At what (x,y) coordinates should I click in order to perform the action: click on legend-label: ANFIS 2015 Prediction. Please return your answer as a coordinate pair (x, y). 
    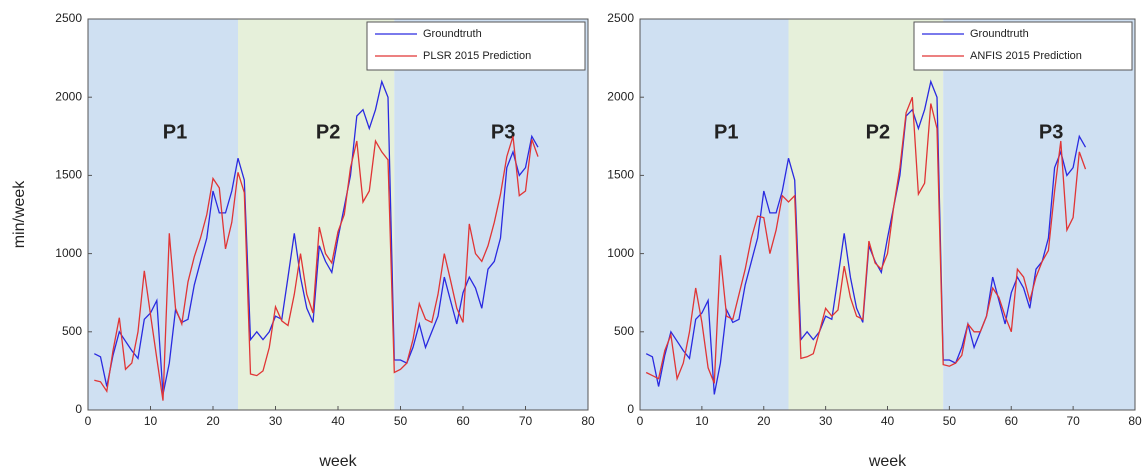
    Looking at the image, I should click on (1026, 56).